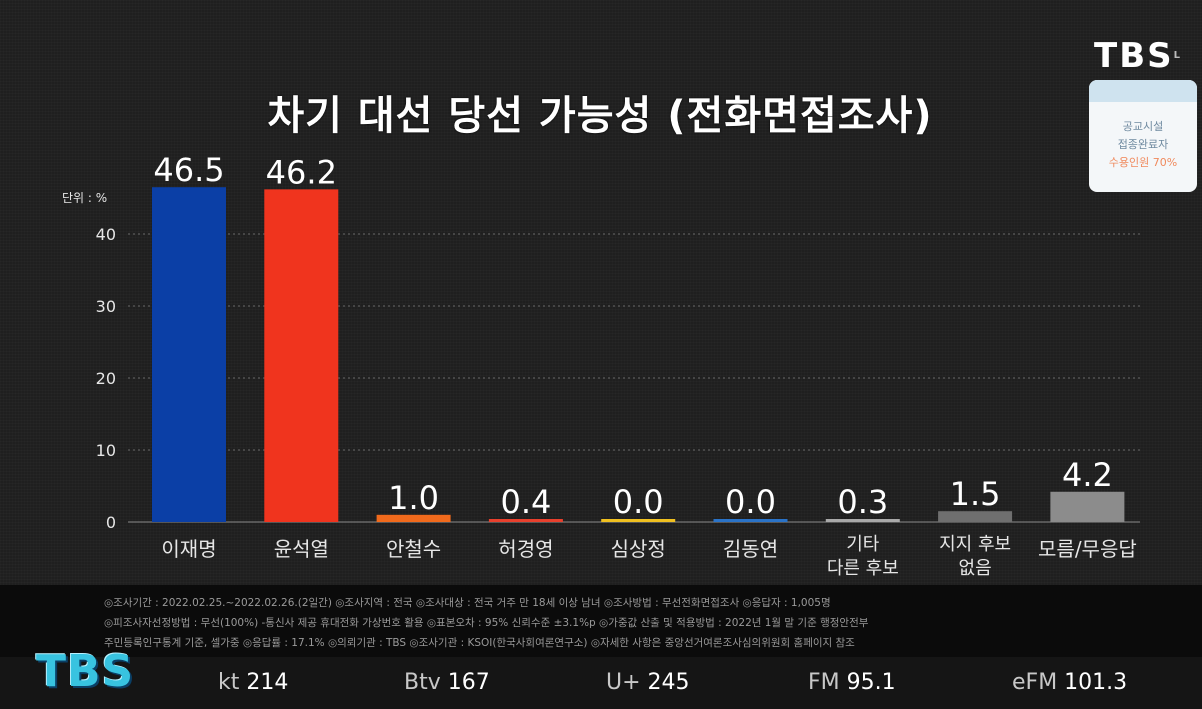 Image resolution: width=1202 pixels, height=709 pixels. Describe the element at coordinates (301, 172) in the screenshot. I see `data-label: 46.2` at that location.